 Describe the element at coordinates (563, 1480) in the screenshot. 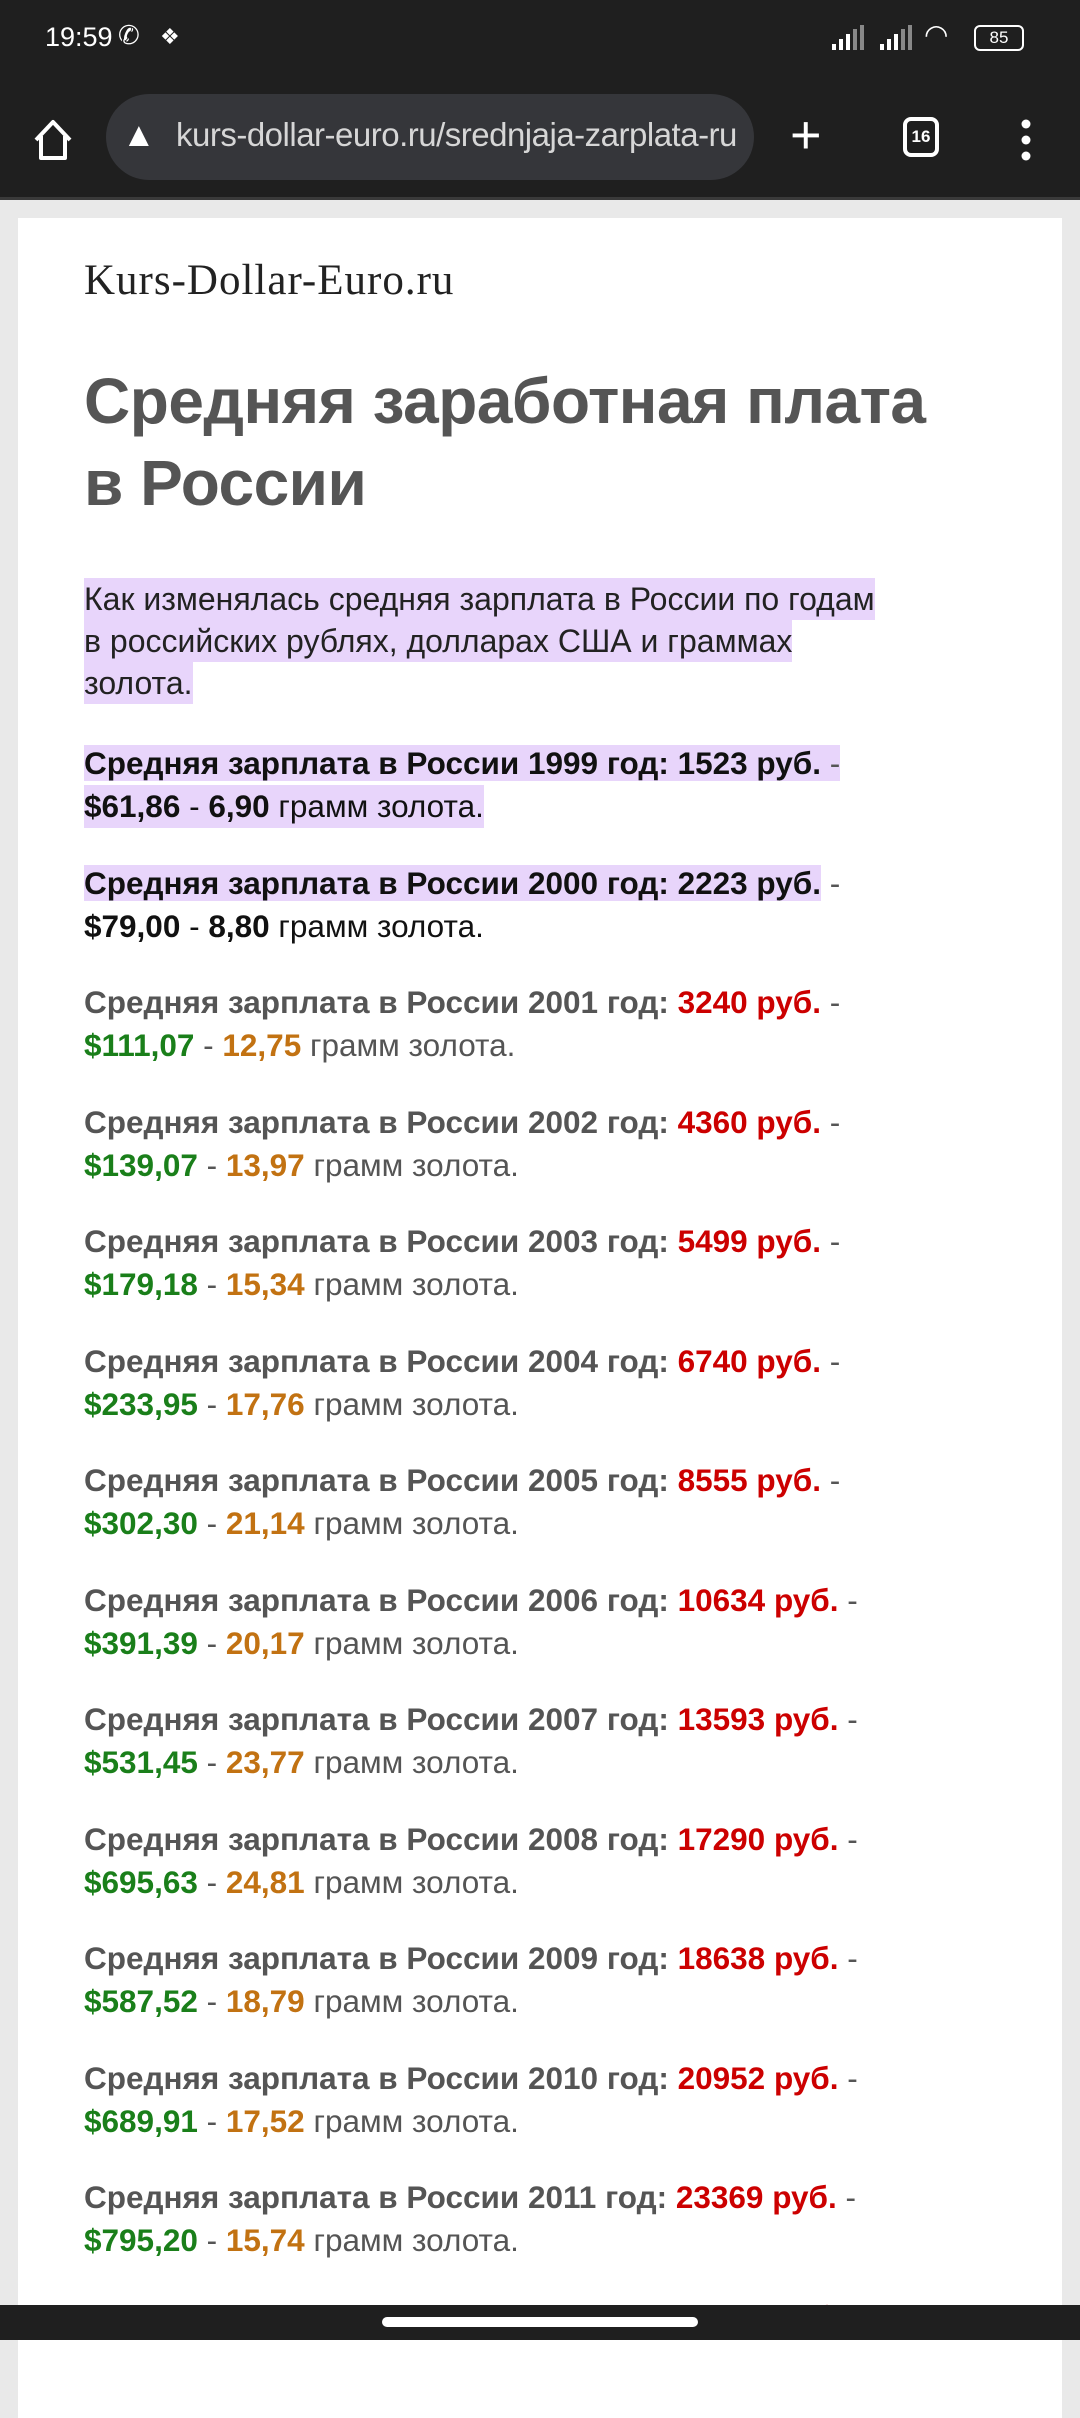

I see `entry-year: 2005` at that location.